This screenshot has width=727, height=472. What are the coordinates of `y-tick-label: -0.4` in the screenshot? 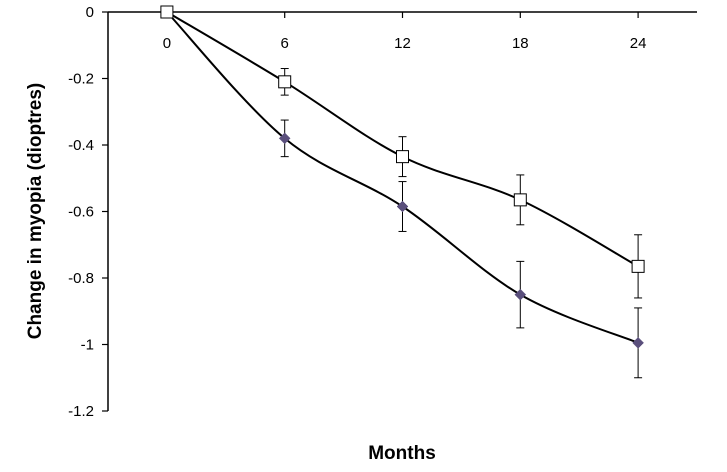 It's located at (81, 145).